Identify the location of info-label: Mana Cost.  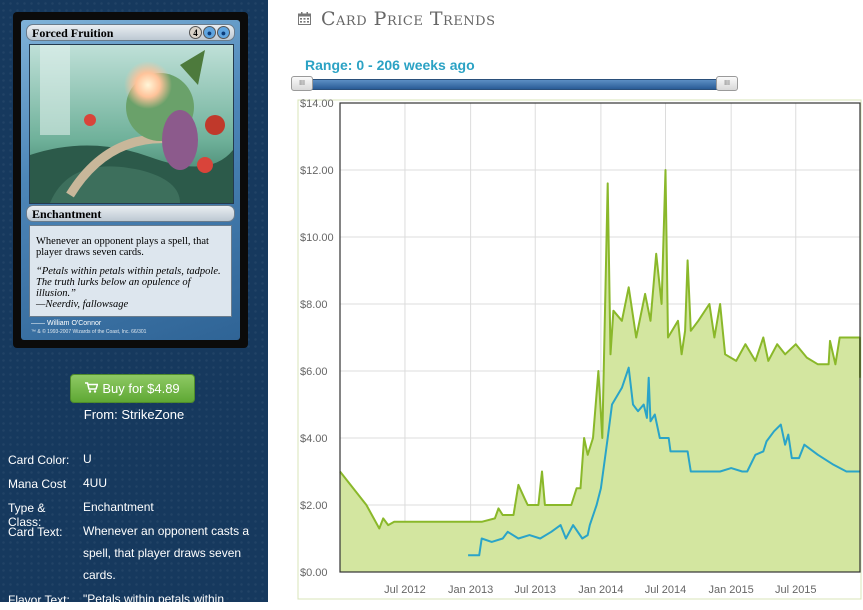
(37, 484).